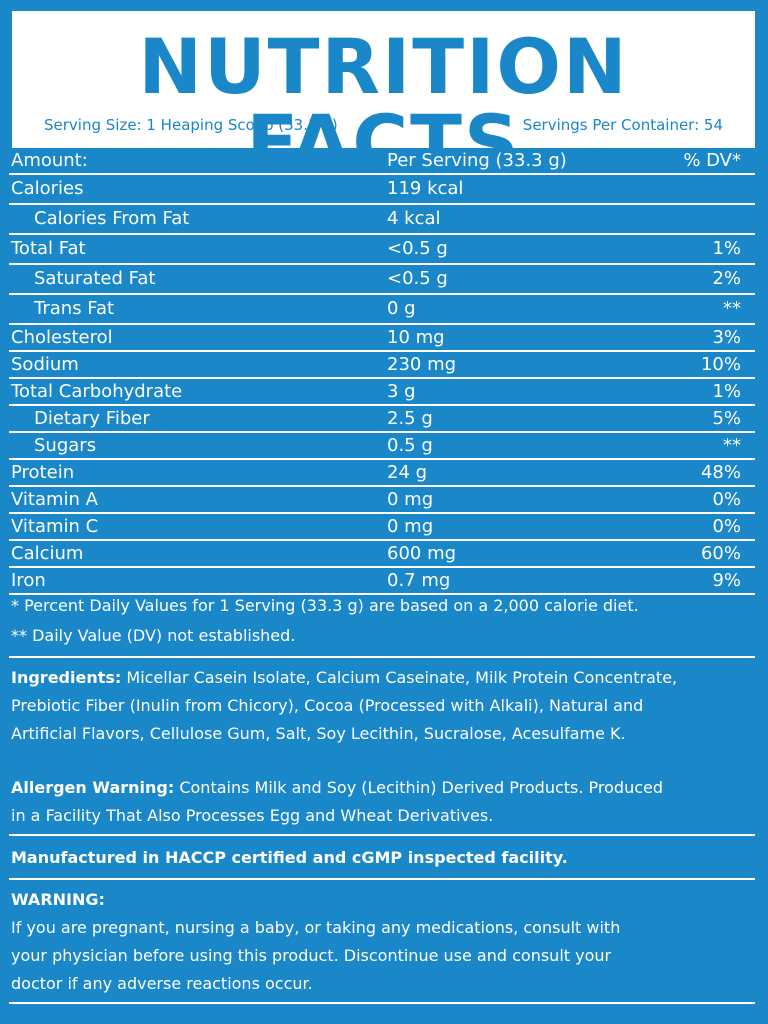 Image resolution: width=768 pixels, height=1024 pixels. Describe the element at coordinates (97, 391) in the screenshot. I see `nutrient-label: Total Carbohydrate` at that location.